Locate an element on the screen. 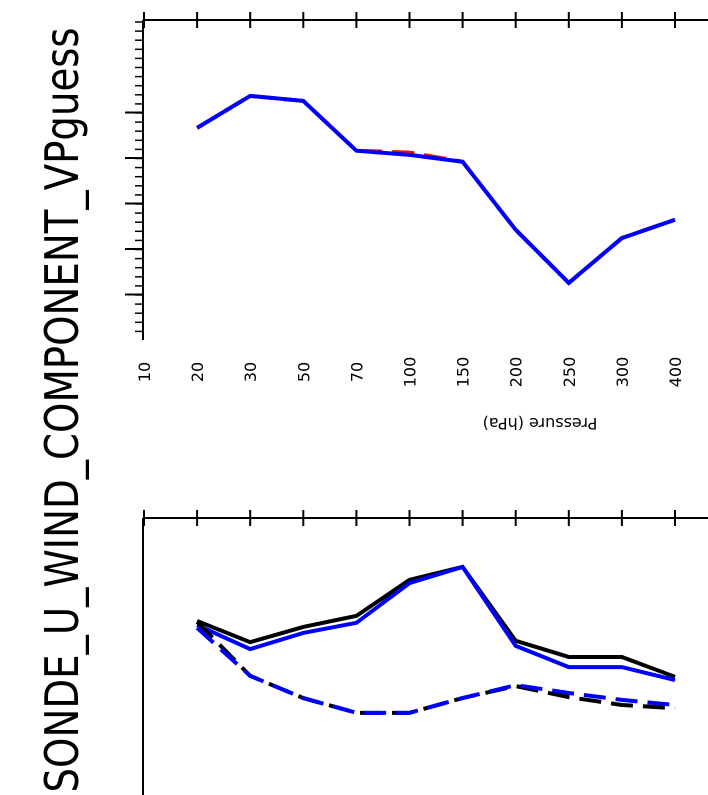  x-tick-label: 30 is located at coordinates (250, 372).